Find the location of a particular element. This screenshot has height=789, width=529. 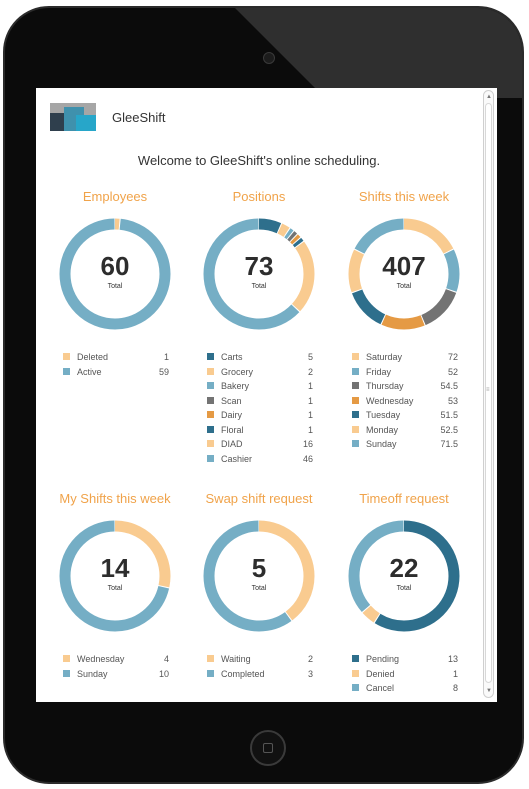

legend-item: Sunday 71.5 is located at coordinates (406, 444).